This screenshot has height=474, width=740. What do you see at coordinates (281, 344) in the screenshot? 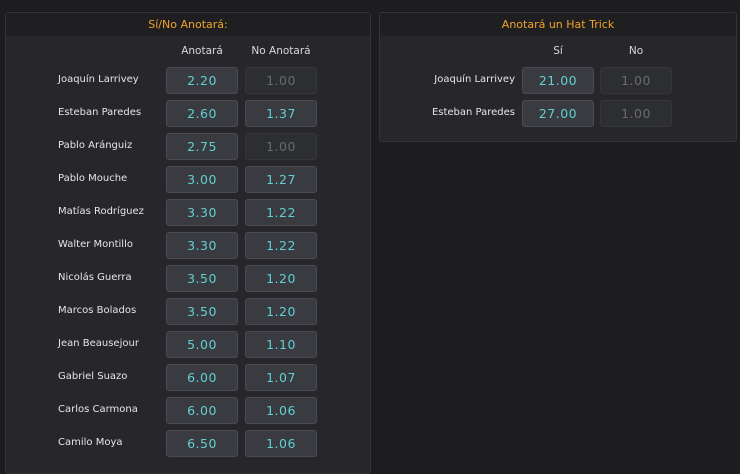
I see `odds-button: 1.10` at bounding box center [281, 344].